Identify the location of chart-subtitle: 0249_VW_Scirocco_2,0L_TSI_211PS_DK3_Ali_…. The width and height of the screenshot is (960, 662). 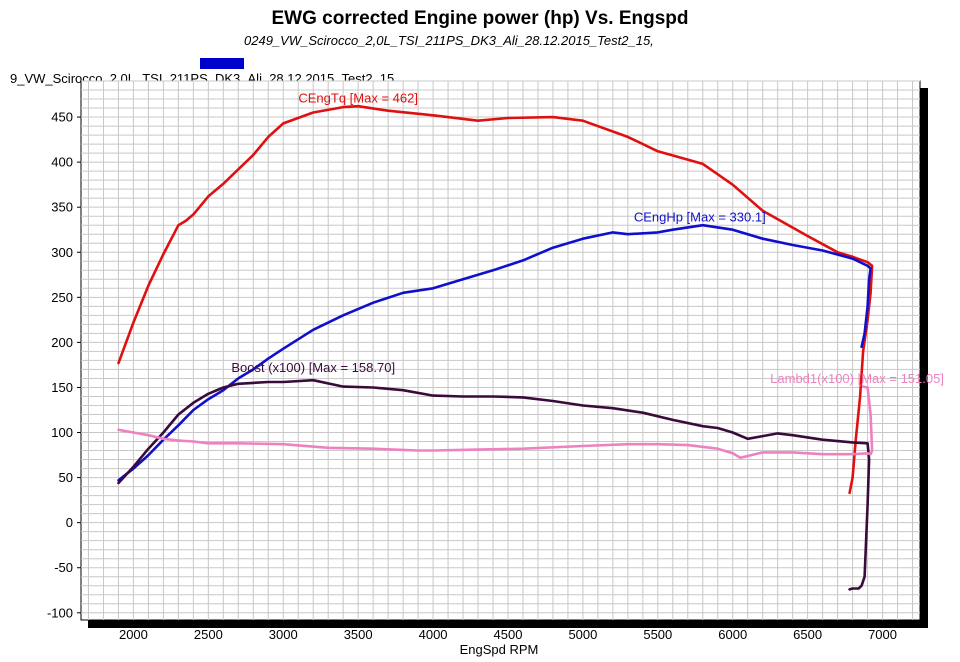
(449, 40).